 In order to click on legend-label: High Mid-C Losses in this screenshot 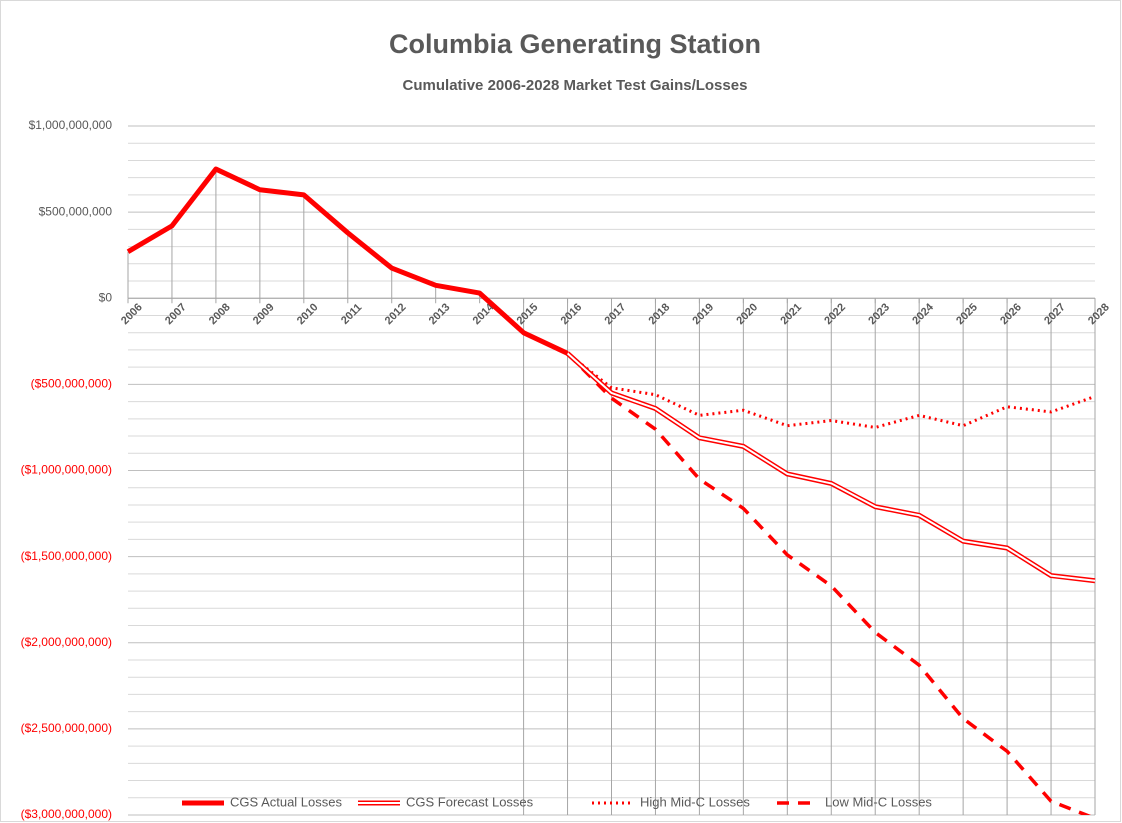, I will do `click(695, 801)`.